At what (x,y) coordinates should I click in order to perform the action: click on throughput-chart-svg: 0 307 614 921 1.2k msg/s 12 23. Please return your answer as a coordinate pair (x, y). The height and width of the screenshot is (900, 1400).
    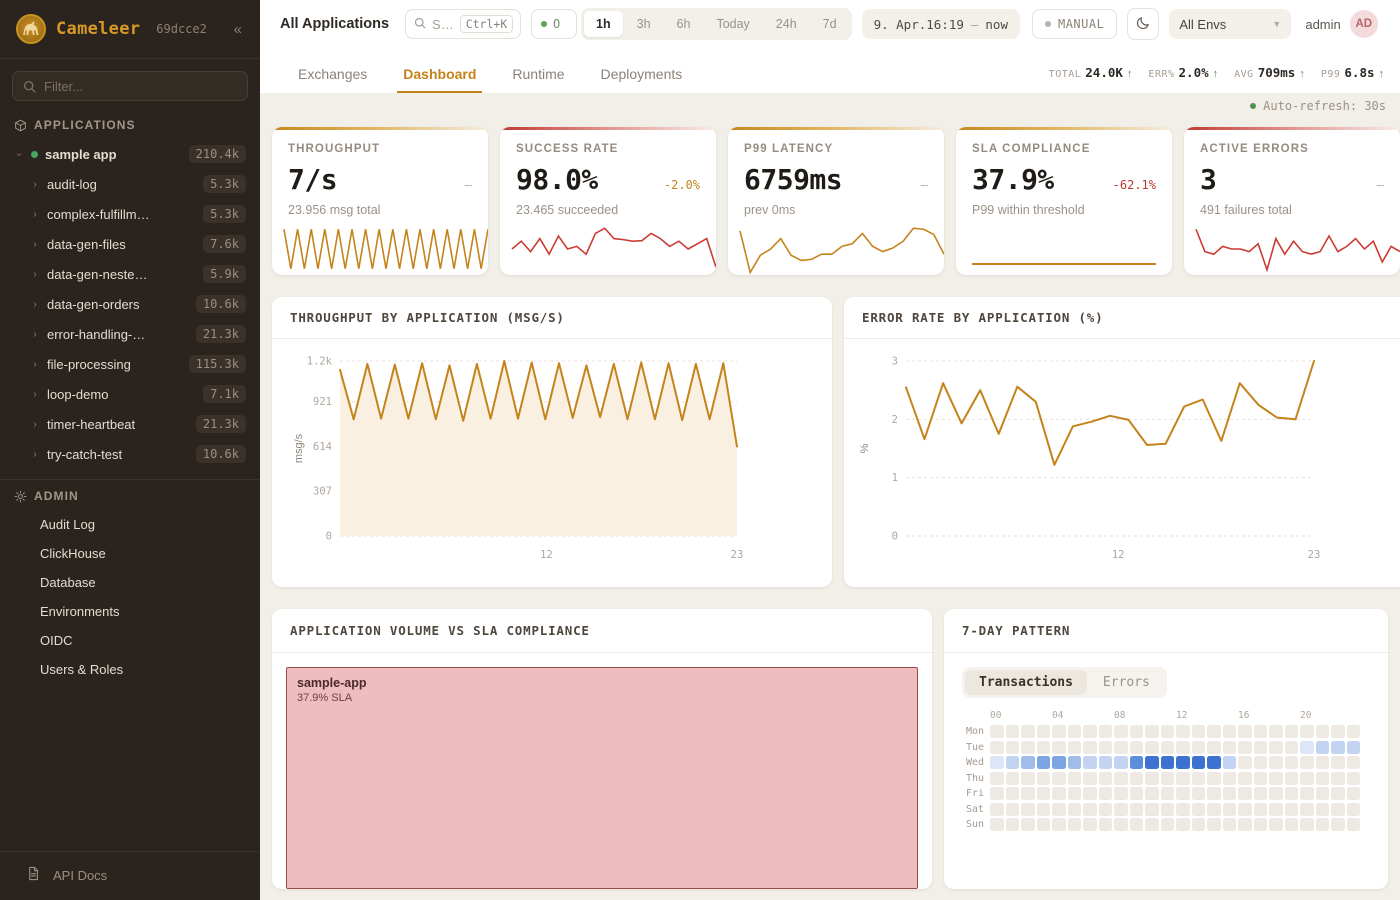
    Looking at the image, I should click on (552, 461).